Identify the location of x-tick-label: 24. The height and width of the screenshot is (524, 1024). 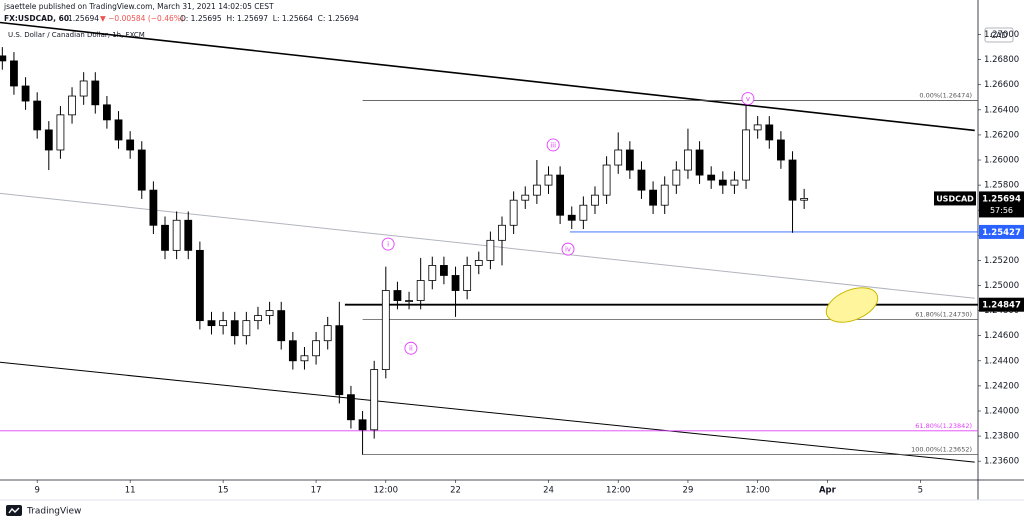
(548, 491).